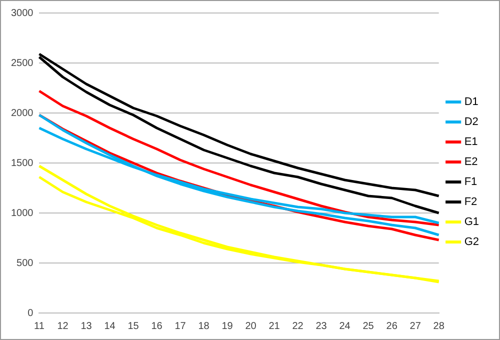 This screenshot has height=340, width=500. I want to click on y-tick-label: 500, so click(25, 263).